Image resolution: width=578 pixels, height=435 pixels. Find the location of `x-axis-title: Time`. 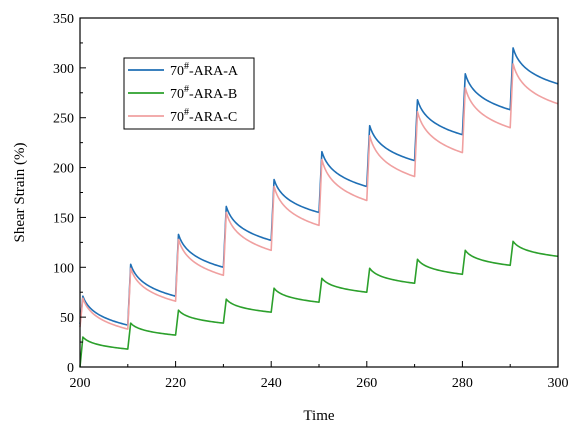

x-axis-title: Time is located at coordinates (318, 416).